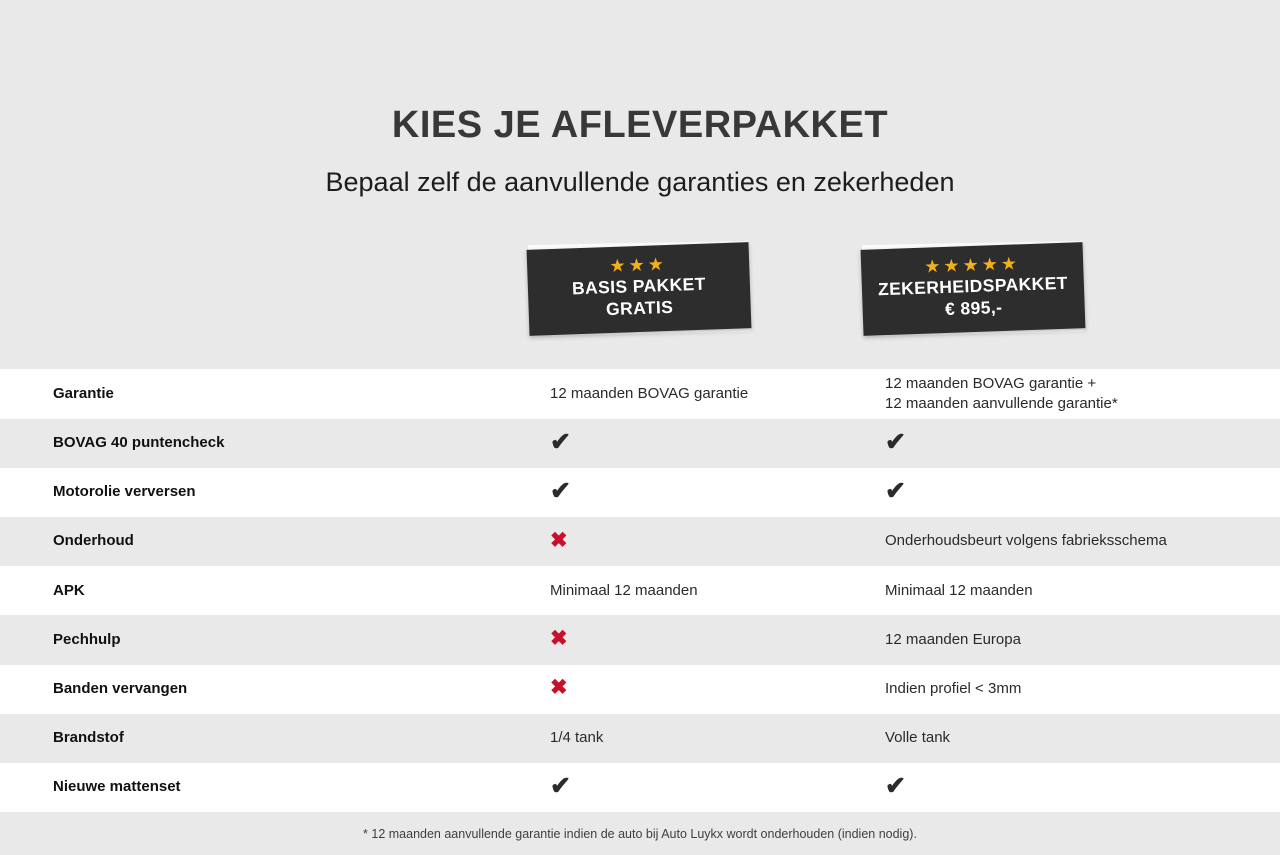 Image resolution: width=1280 pixels, height=855 pixels. What do you see at coordinates (577, 738) in the screenshot?
I see `cell-text: 1/4 tank` at bounding box center [577, 738].